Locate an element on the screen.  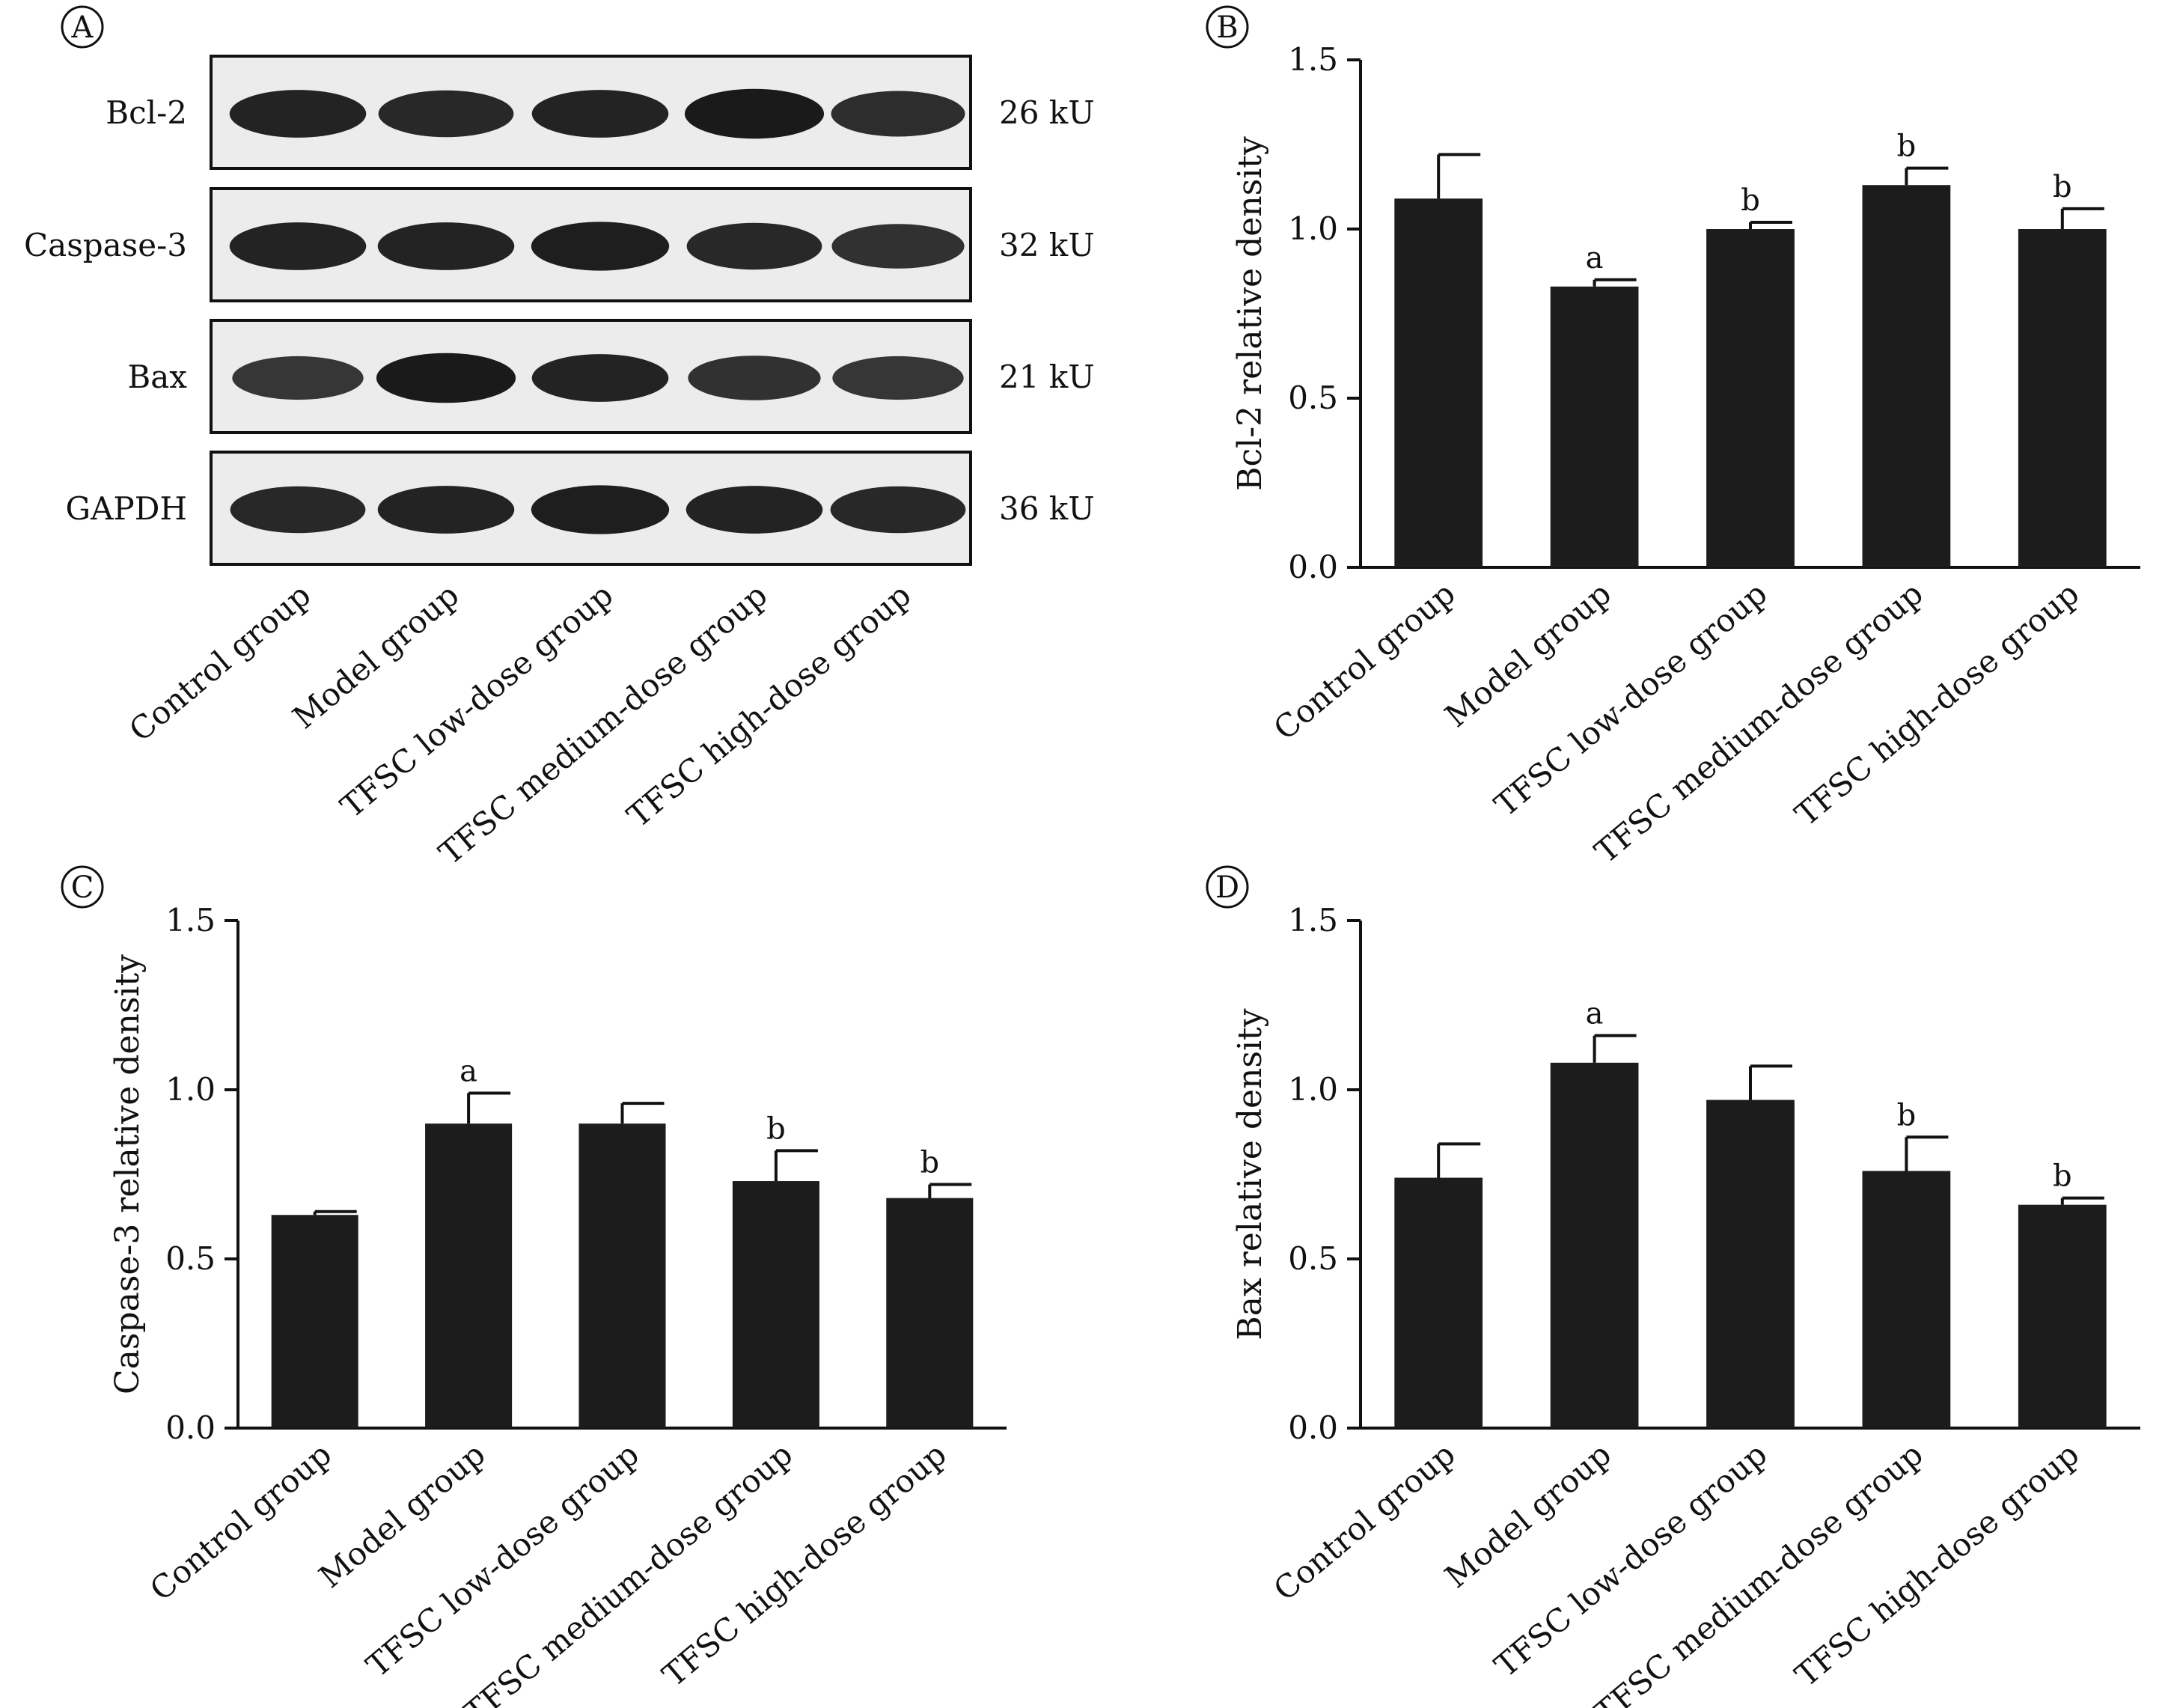
blot-protein-label: Bax is located at coordinates (157, 377).